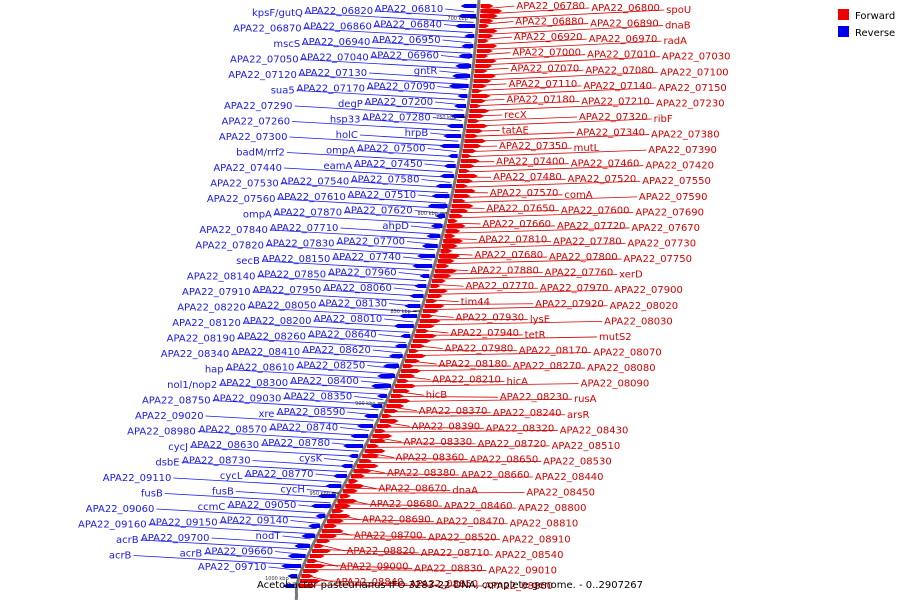 The image size is (900, 600). What do you see at coordinates (262, 75) in the screenshot?
I see `reverse-gene-label: APA22_07120` at bounding box center [262, 75].